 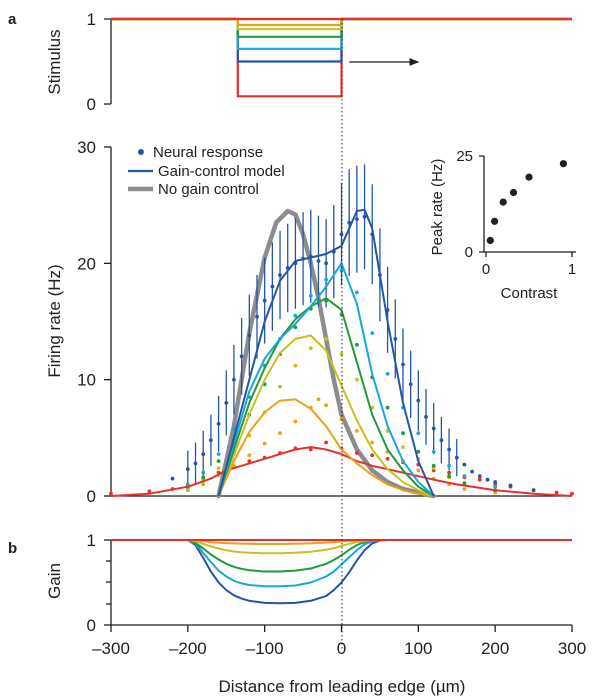 What do you see at coordinates (339, 641) in the screenshot?
I see `gain-x-ticks: –300–200–1000100200300` at bounding box center [339, 641].